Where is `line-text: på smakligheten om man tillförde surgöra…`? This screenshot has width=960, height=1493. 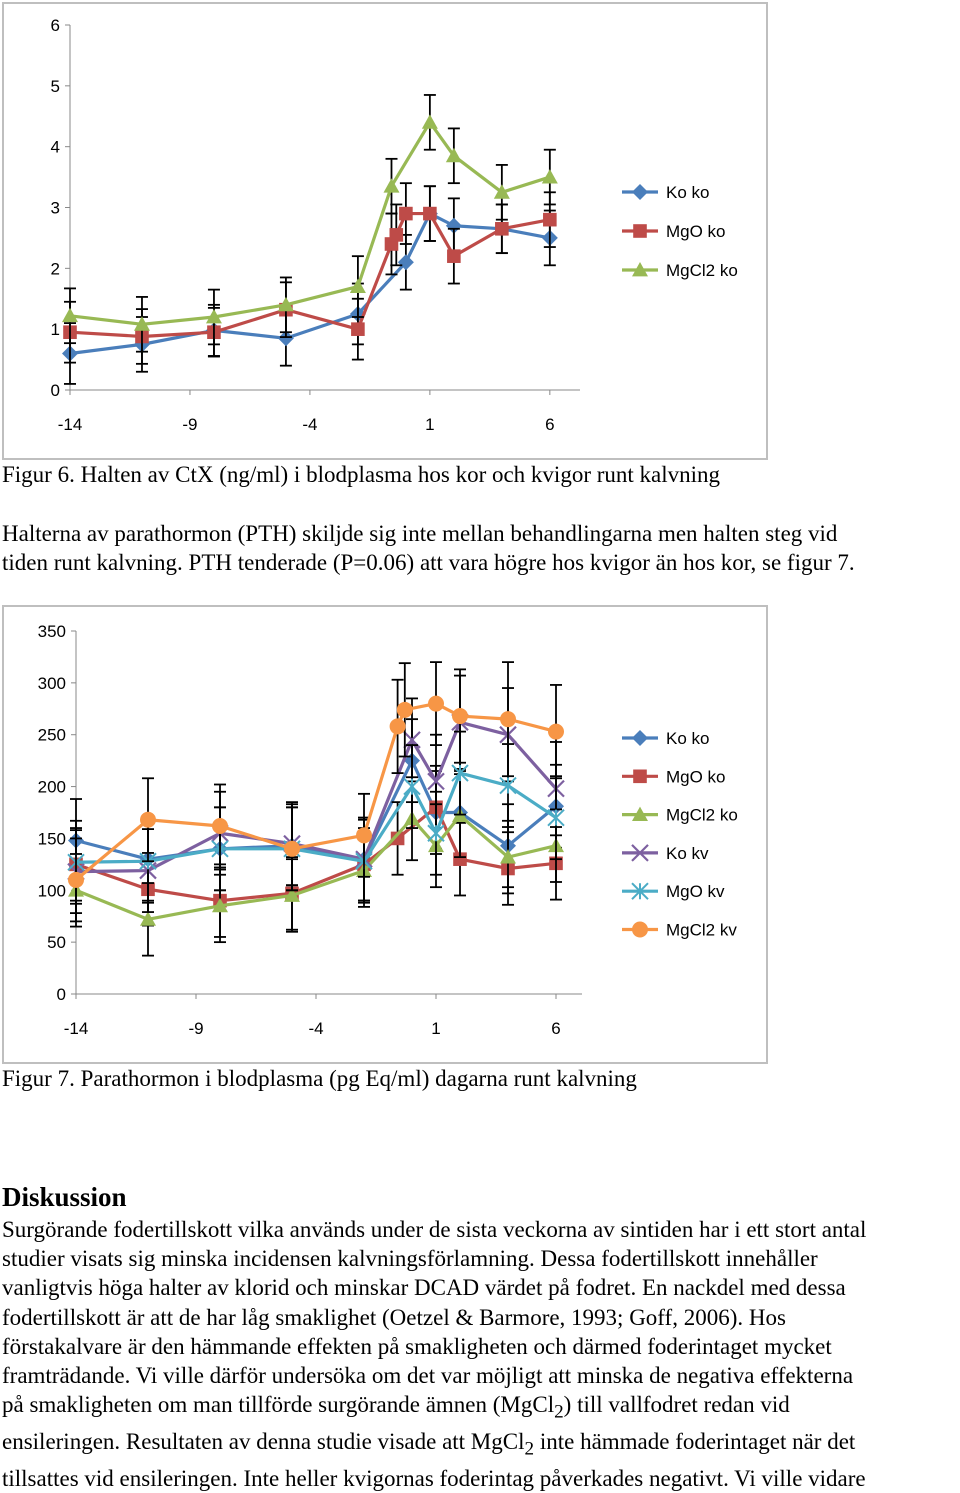 line-text: på smakligheten om man tillförde surgöra… is located at coordinates (278, 1405).